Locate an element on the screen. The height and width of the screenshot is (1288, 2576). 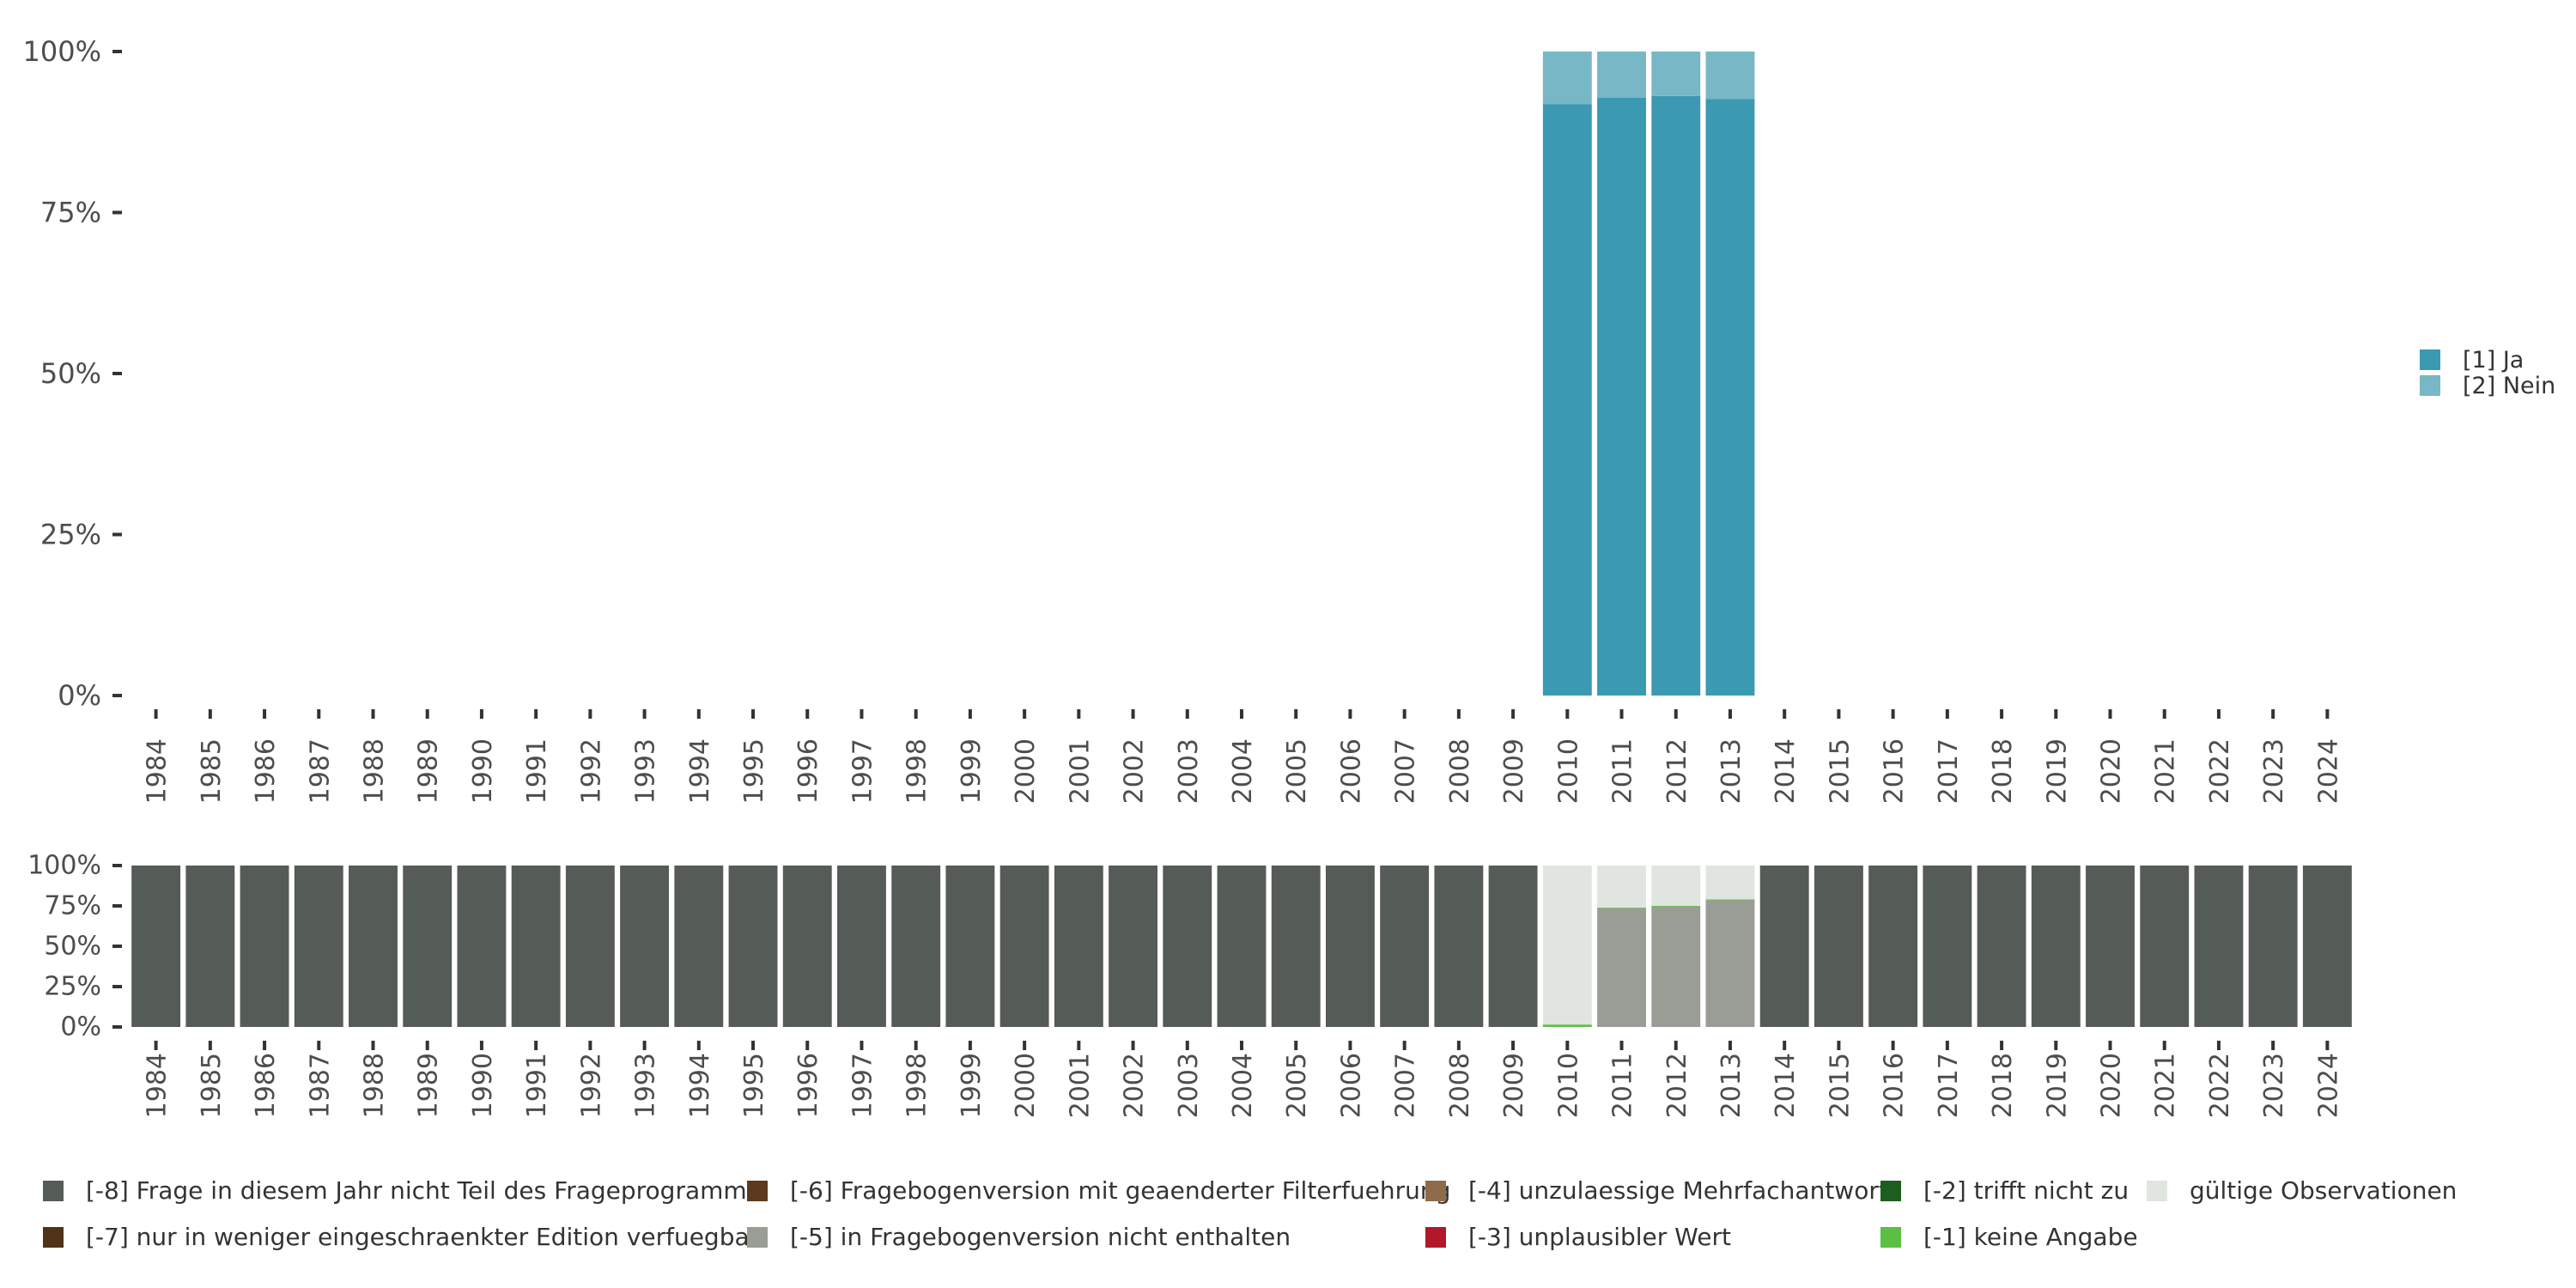
x-tick-label: 2023 is located at coordinates (2274, 1085).